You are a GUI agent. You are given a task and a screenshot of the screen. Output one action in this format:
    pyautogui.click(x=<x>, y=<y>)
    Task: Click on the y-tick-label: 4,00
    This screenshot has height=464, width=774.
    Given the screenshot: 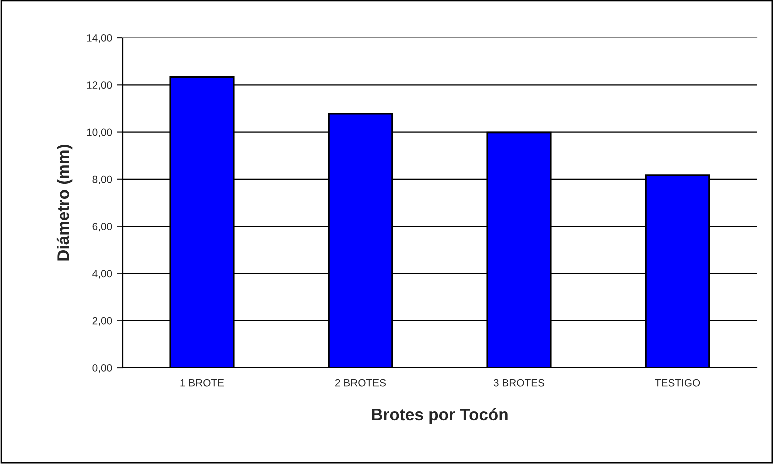 What is the action you would take?
    pyautogui.click(x=102, y=274)
    